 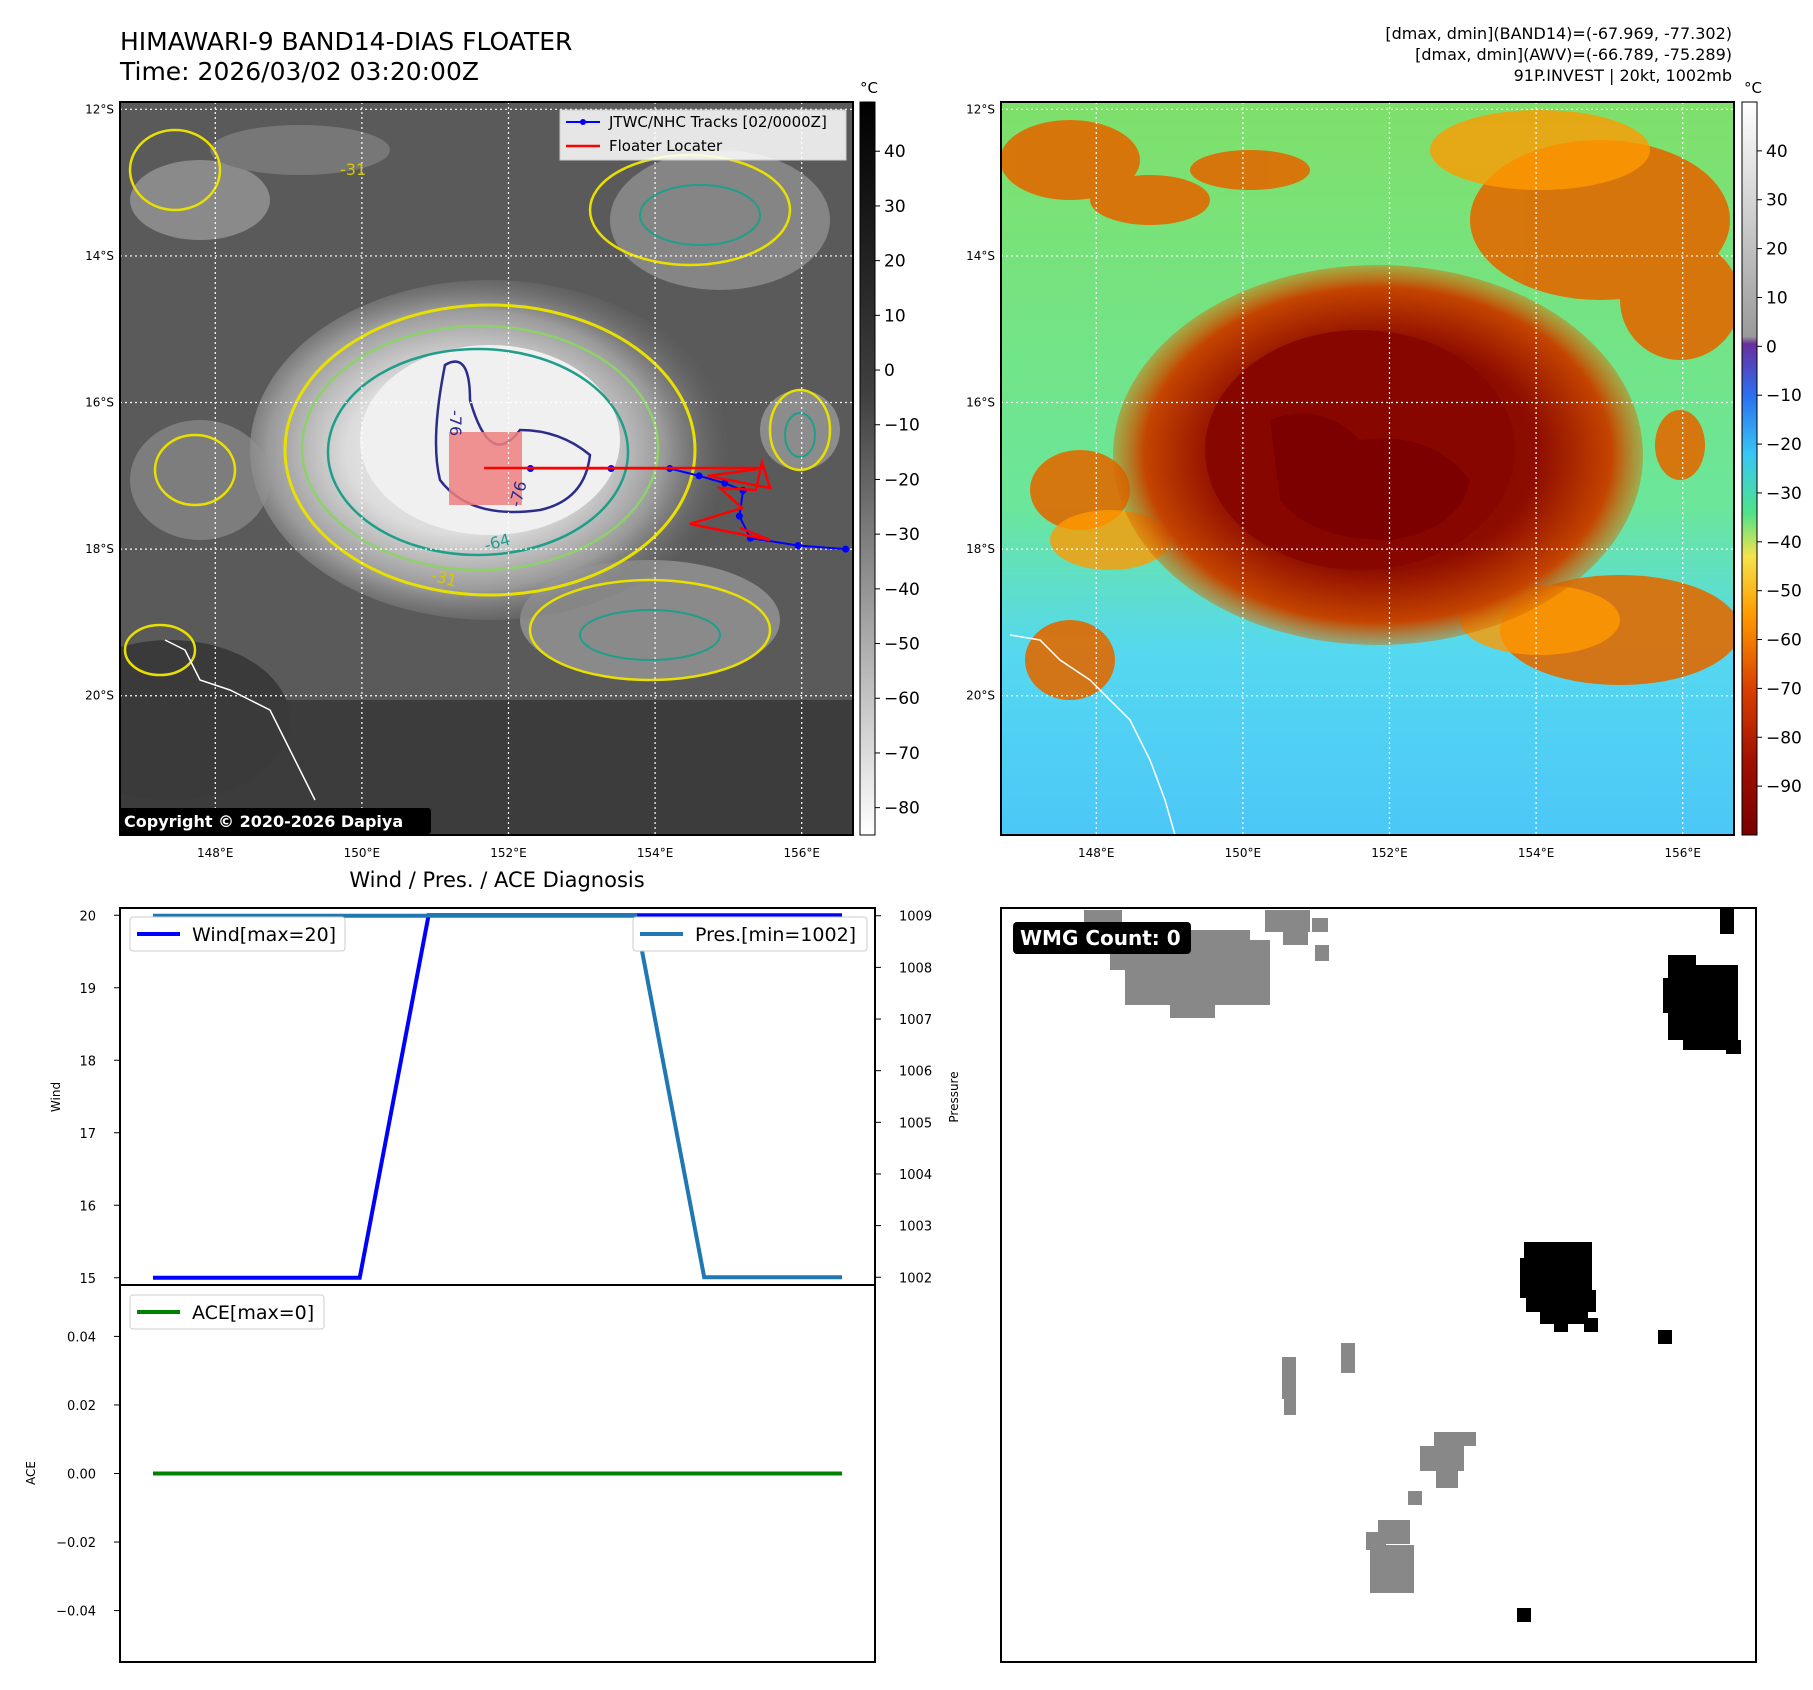 I want to click on wind-legend-label: Wind[max=20], so click(x=264, y=935).